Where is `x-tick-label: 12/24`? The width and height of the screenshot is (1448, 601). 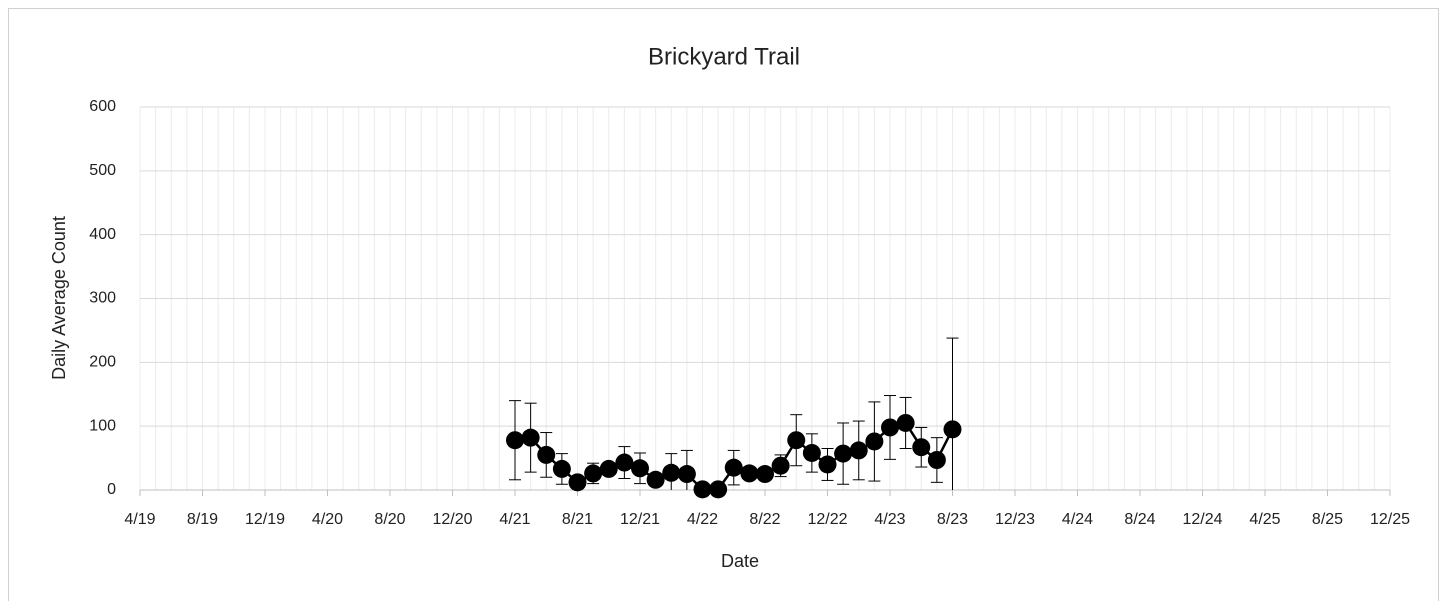
x-tick-label: 12/24 is located at coordinates (1202, 519).